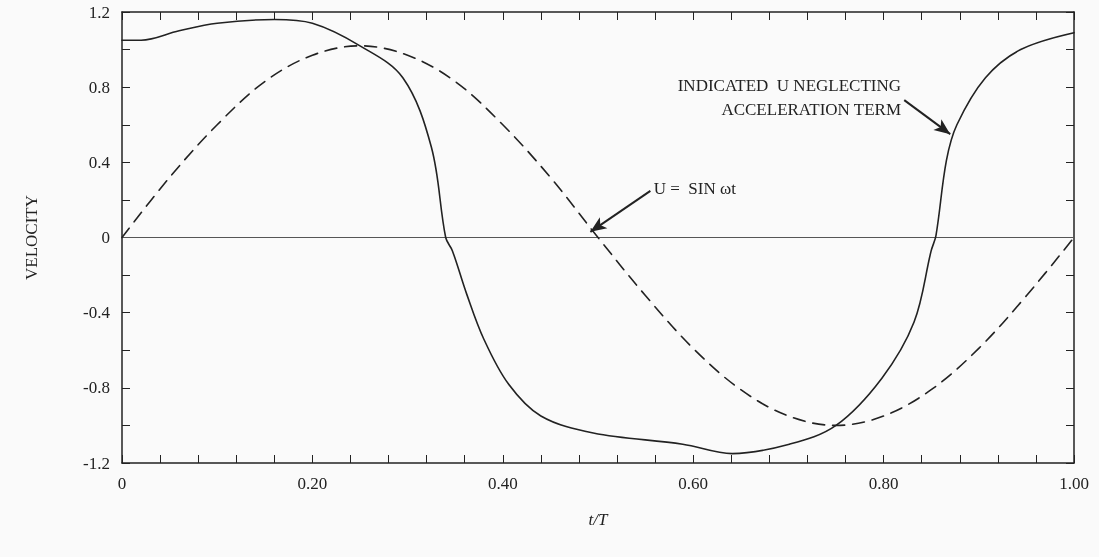 This screenshot has height=557, width=1099. Describe the element at coordinates (96, 388) in the screenshot. I see `y-tick-label: -0.8` at that location.